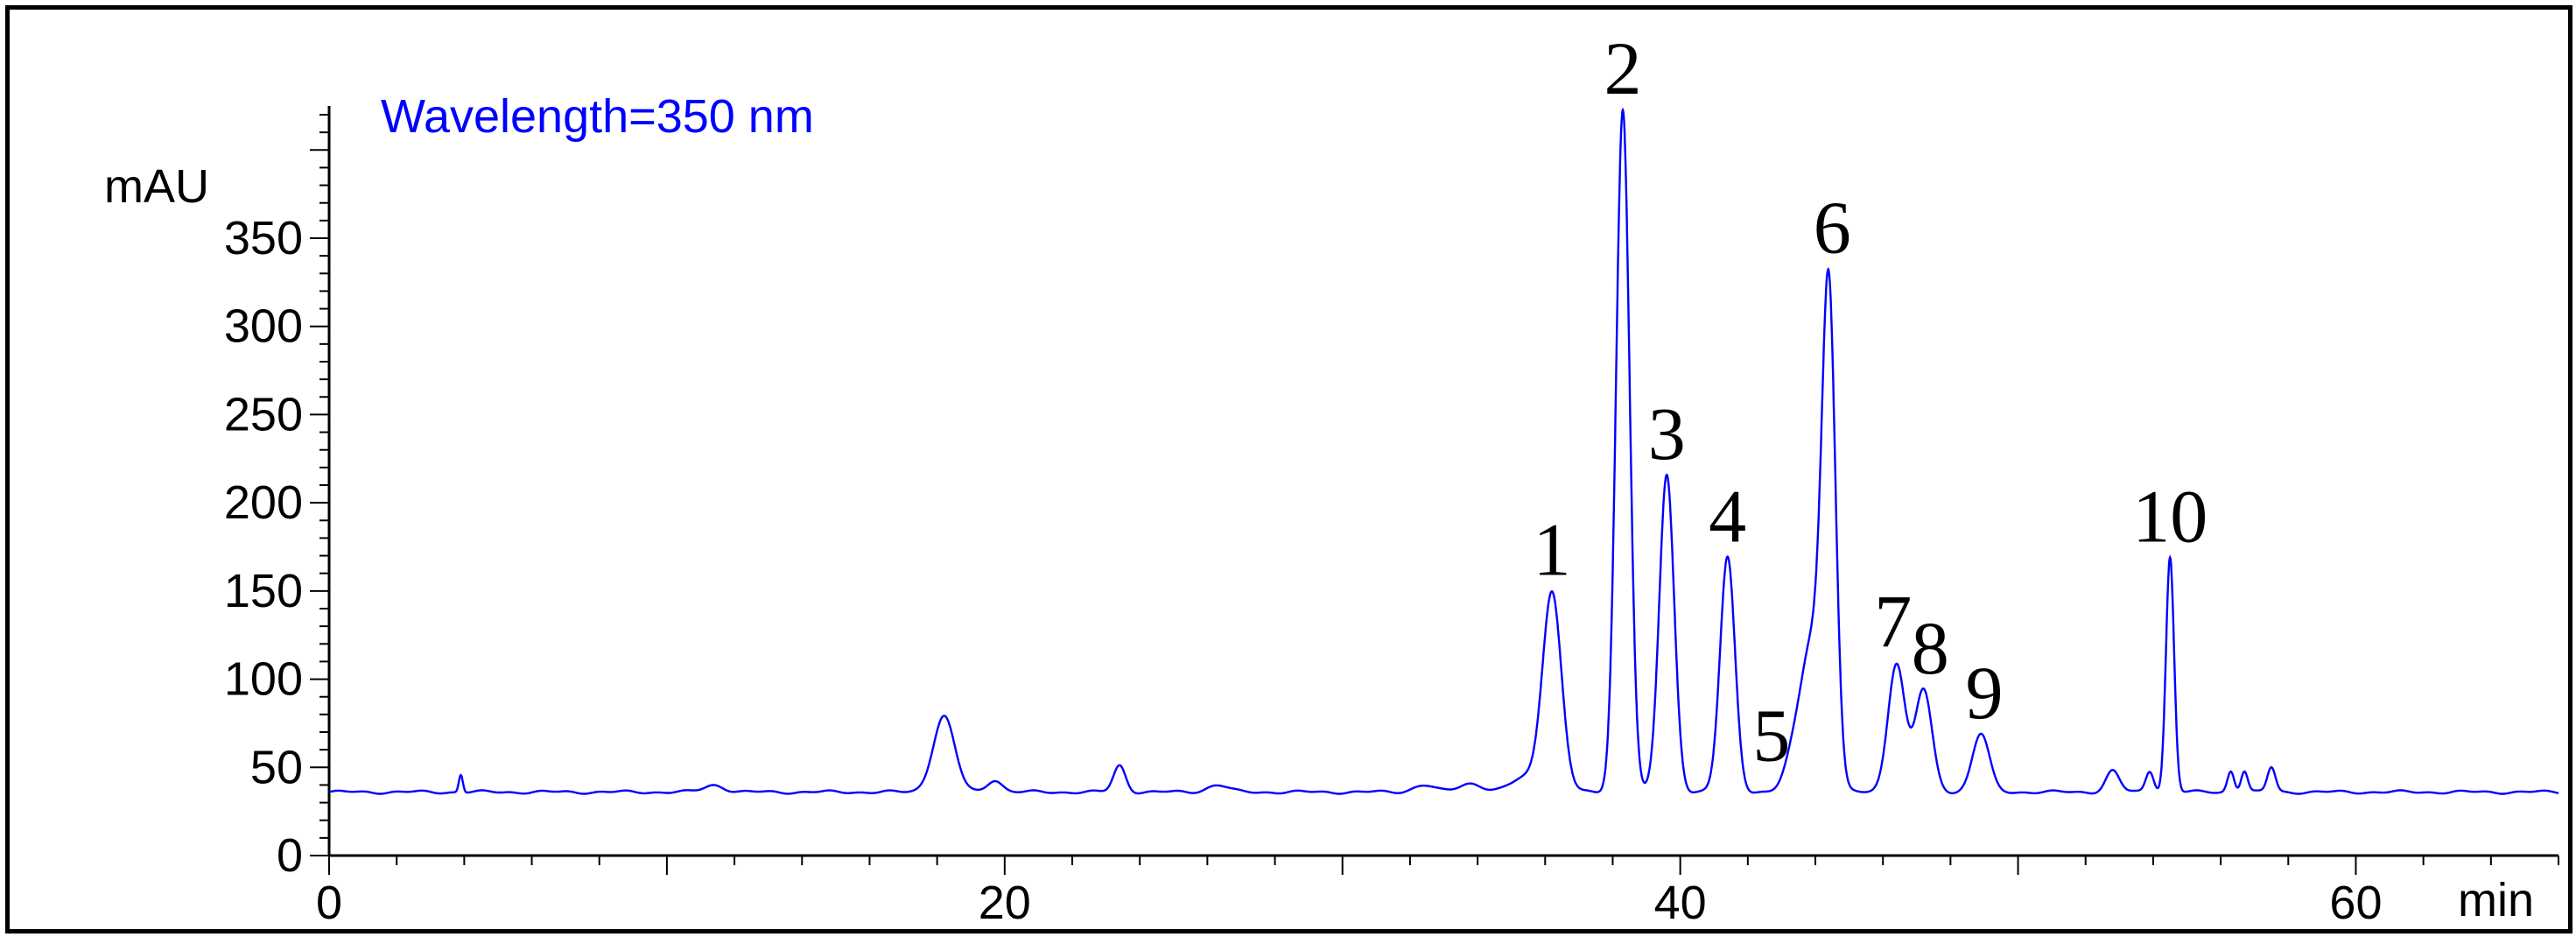  Describe the element at coordinates (1984, 693) in the screenshot. I see `peak-label: 9` at that location.